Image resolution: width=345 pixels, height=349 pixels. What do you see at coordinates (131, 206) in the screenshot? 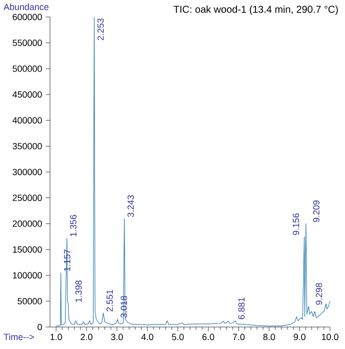
I see `annotation: 3.243` at bounding box center [131, 206].